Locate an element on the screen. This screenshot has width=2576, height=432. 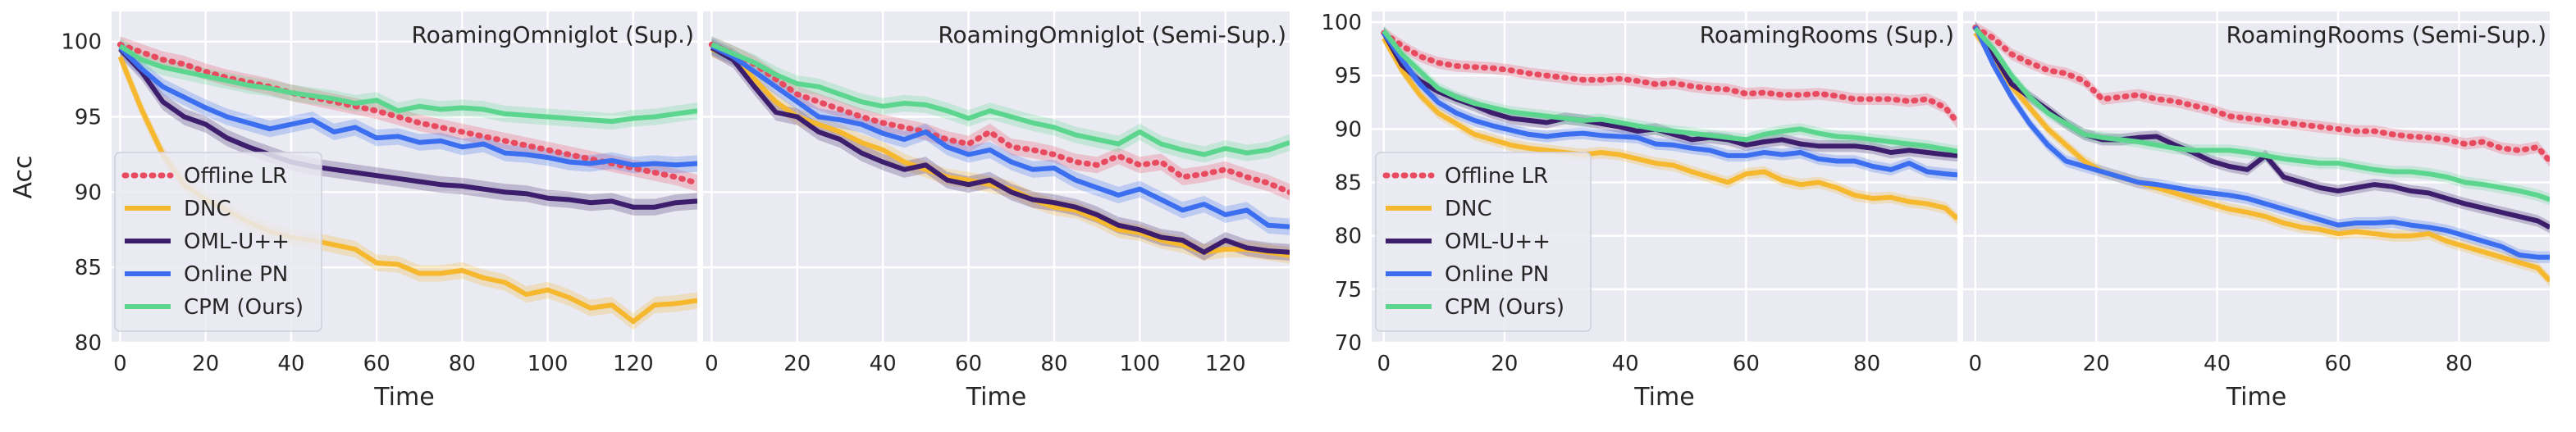
panel-title: RoamingOmniglot (Sup.) is located at coordinates (552, 34).